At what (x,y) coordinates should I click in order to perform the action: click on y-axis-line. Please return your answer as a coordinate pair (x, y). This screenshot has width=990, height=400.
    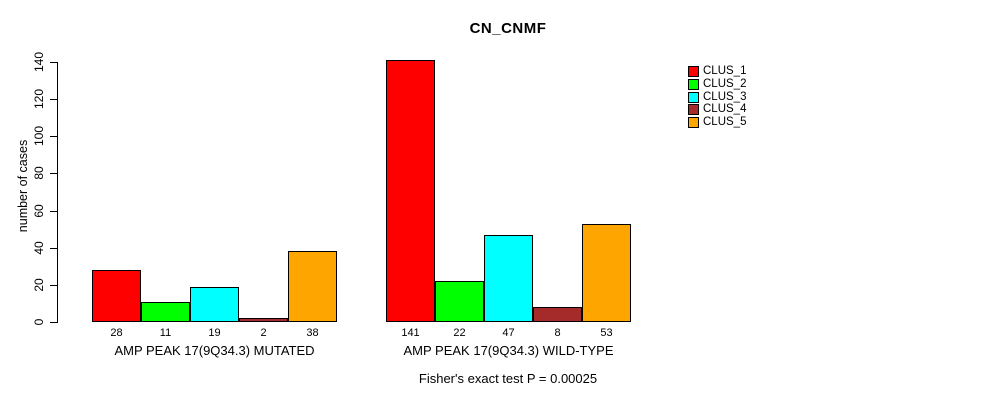
    Looking at the image, I should click on (57, 192).